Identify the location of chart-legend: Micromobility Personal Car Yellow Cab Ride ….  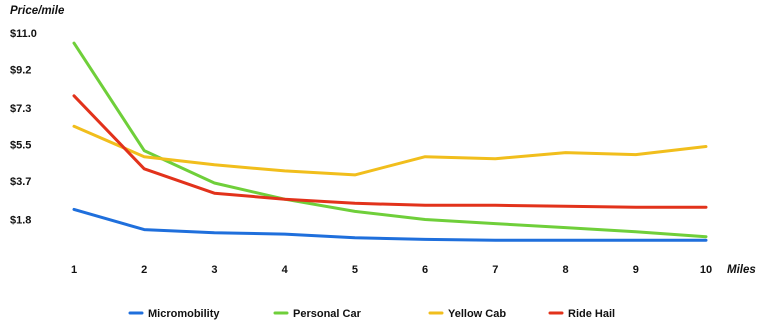
(371, 314).